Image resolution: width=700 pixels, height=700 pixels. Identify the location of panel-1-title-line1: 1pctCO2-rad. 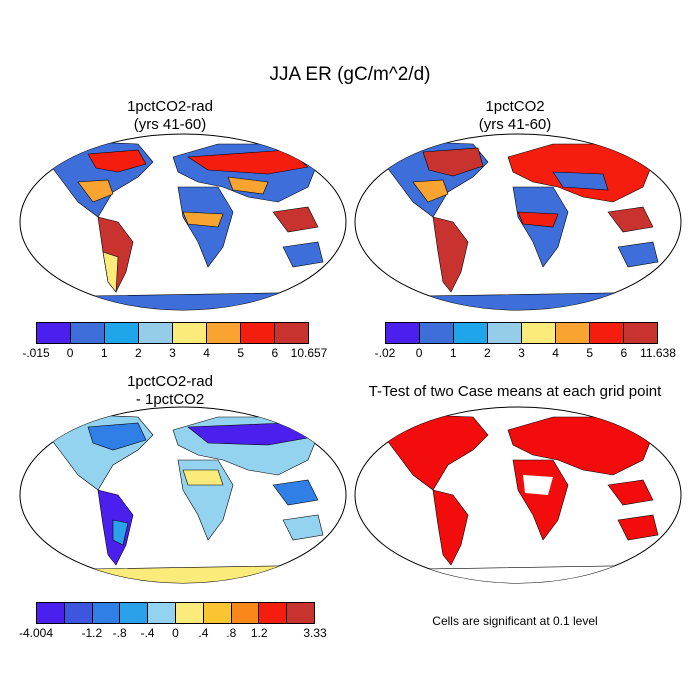
(170, 106).